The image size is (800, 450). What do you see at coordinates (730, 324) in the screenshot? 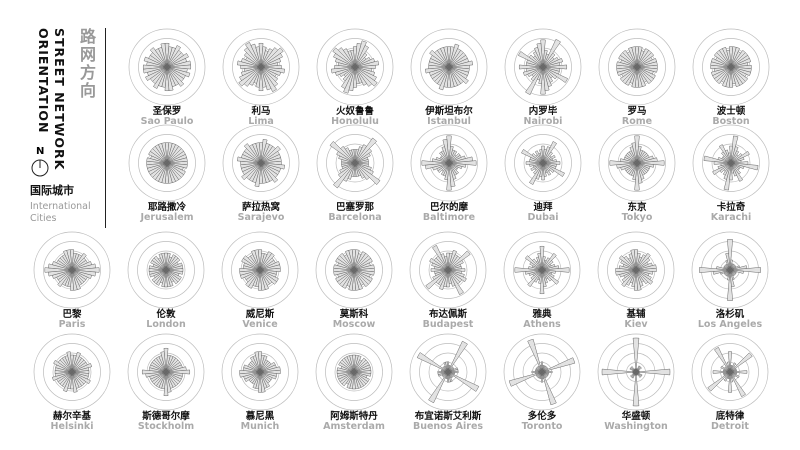
I see `city-name-en: Los Angeles` at bounding box center [730, 324].